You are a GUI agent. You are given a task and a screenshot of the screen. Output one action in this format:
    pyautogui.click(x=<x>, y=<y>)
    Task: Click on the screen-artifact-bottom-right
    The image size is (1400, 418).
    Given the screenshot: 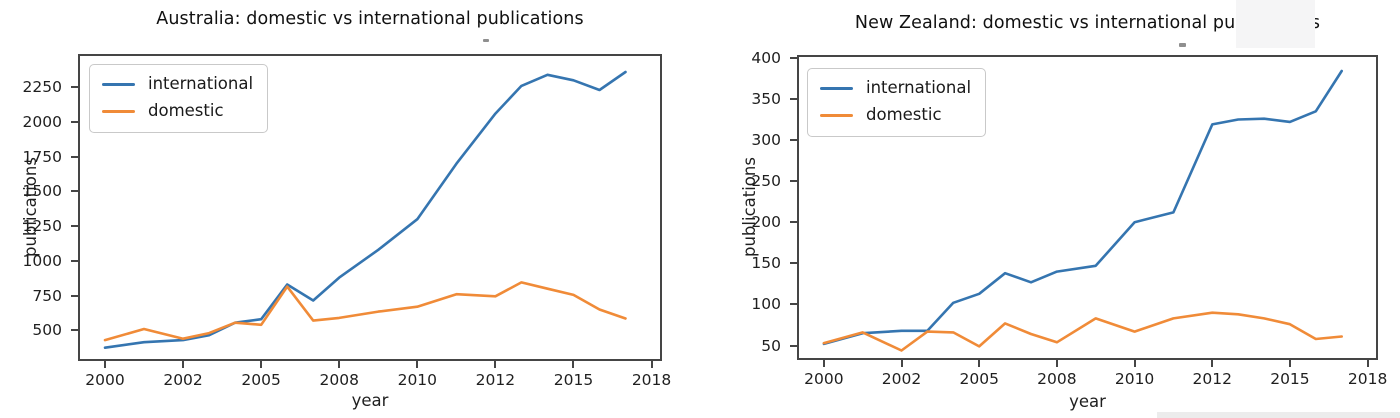 What is the action you would take?
    pyautogui.click(x=1278, y=415)
    